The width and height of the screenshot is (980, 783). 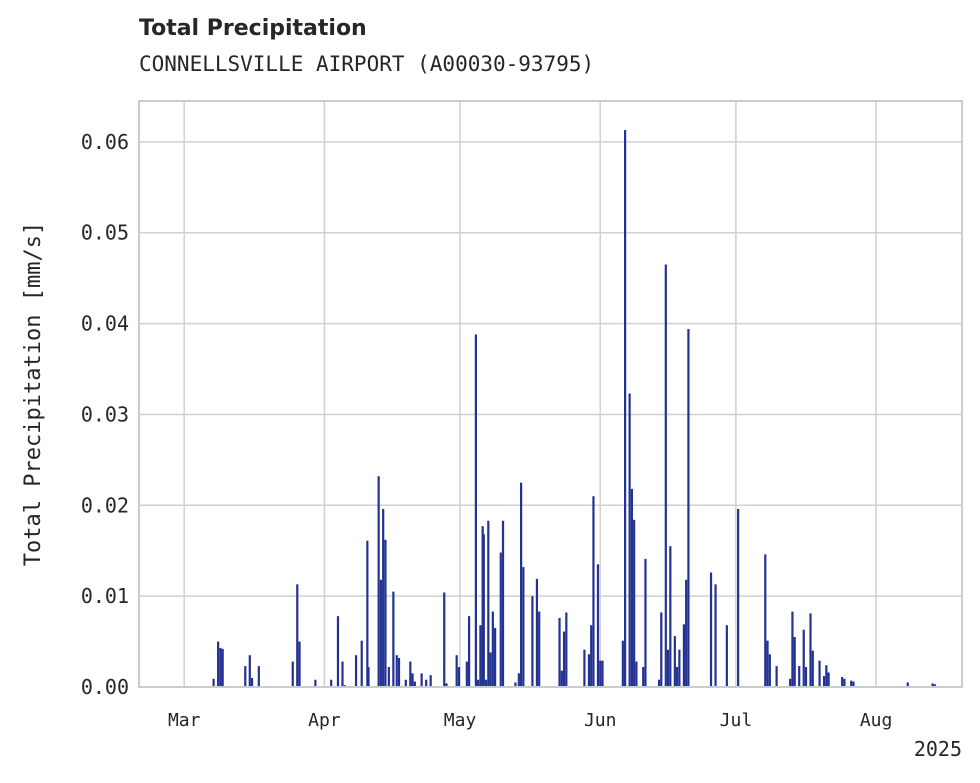 What do you see at coordinates (105, 142) in the screenshot?
I see `y-tick-label: 0.06` at bounding box center [105, 142].